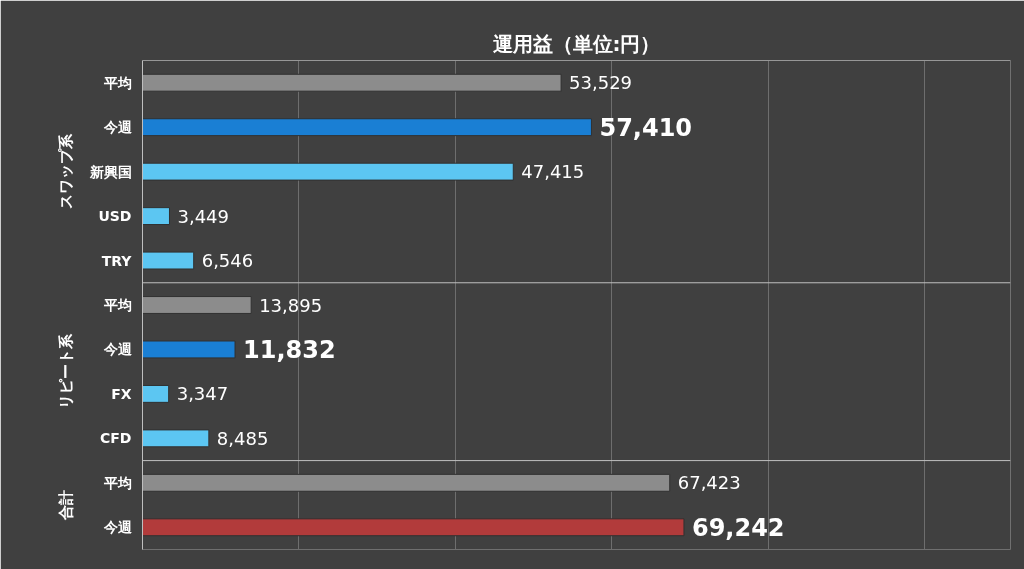 Image resolution: width=1024 pixels, height=569 pixels. I want to click on y-tick-label: FX, so click(121, 393).